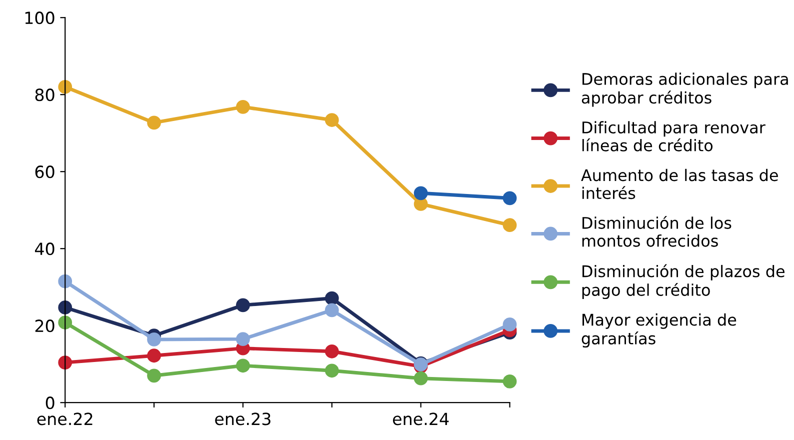  Describe the element at coordinates (679, 184) in the screenshot. I see `legend-label: Aumento de las tasas de interés` at that location.